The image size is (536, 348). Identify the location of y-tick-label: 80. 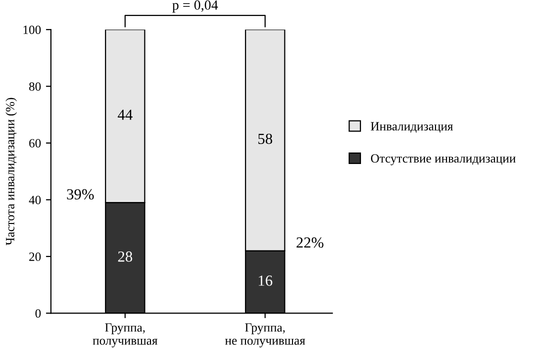
(35, 86).